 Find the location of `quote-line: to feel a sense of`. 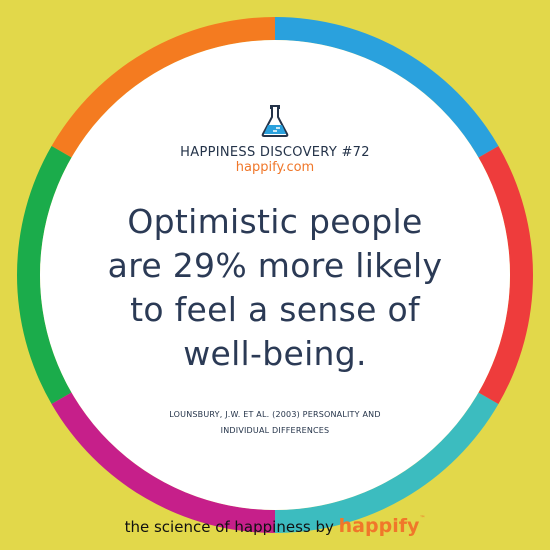

quote-line: to feel a sense of is located at coordinates (275, 309).